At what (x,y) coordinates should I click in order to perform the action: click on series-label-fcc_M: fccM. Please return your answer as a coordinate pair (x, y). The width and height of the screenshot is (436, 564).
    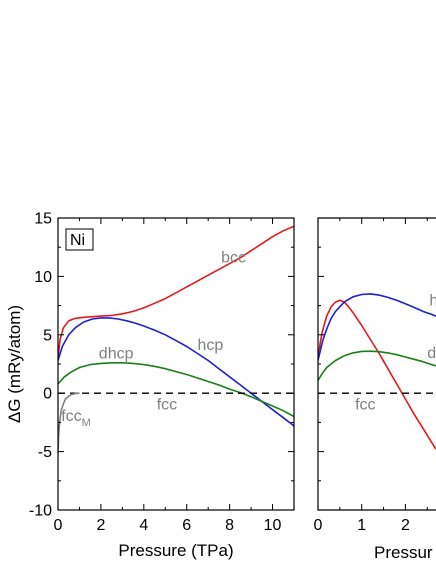
    Looking at the image, I should click on (76, 418).